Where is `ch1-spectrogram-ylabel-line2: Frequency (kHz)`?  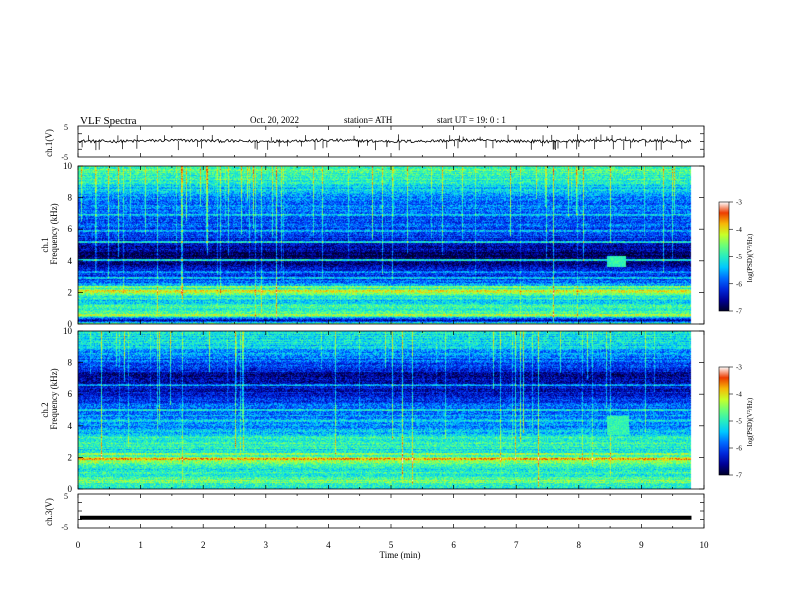 ch1-spectrogram-ylabel-line2: Frequency (kHz) is located at coordinates (54, 233).